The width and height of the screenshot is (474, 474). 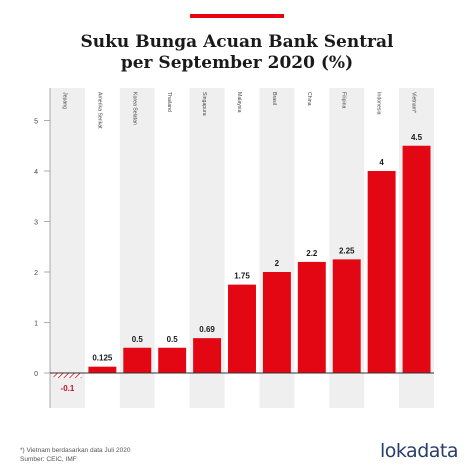 What do you see at coordinates (277, 263) in the screenshot?
I see `data-label: 2` at bounding box center [277, 263].